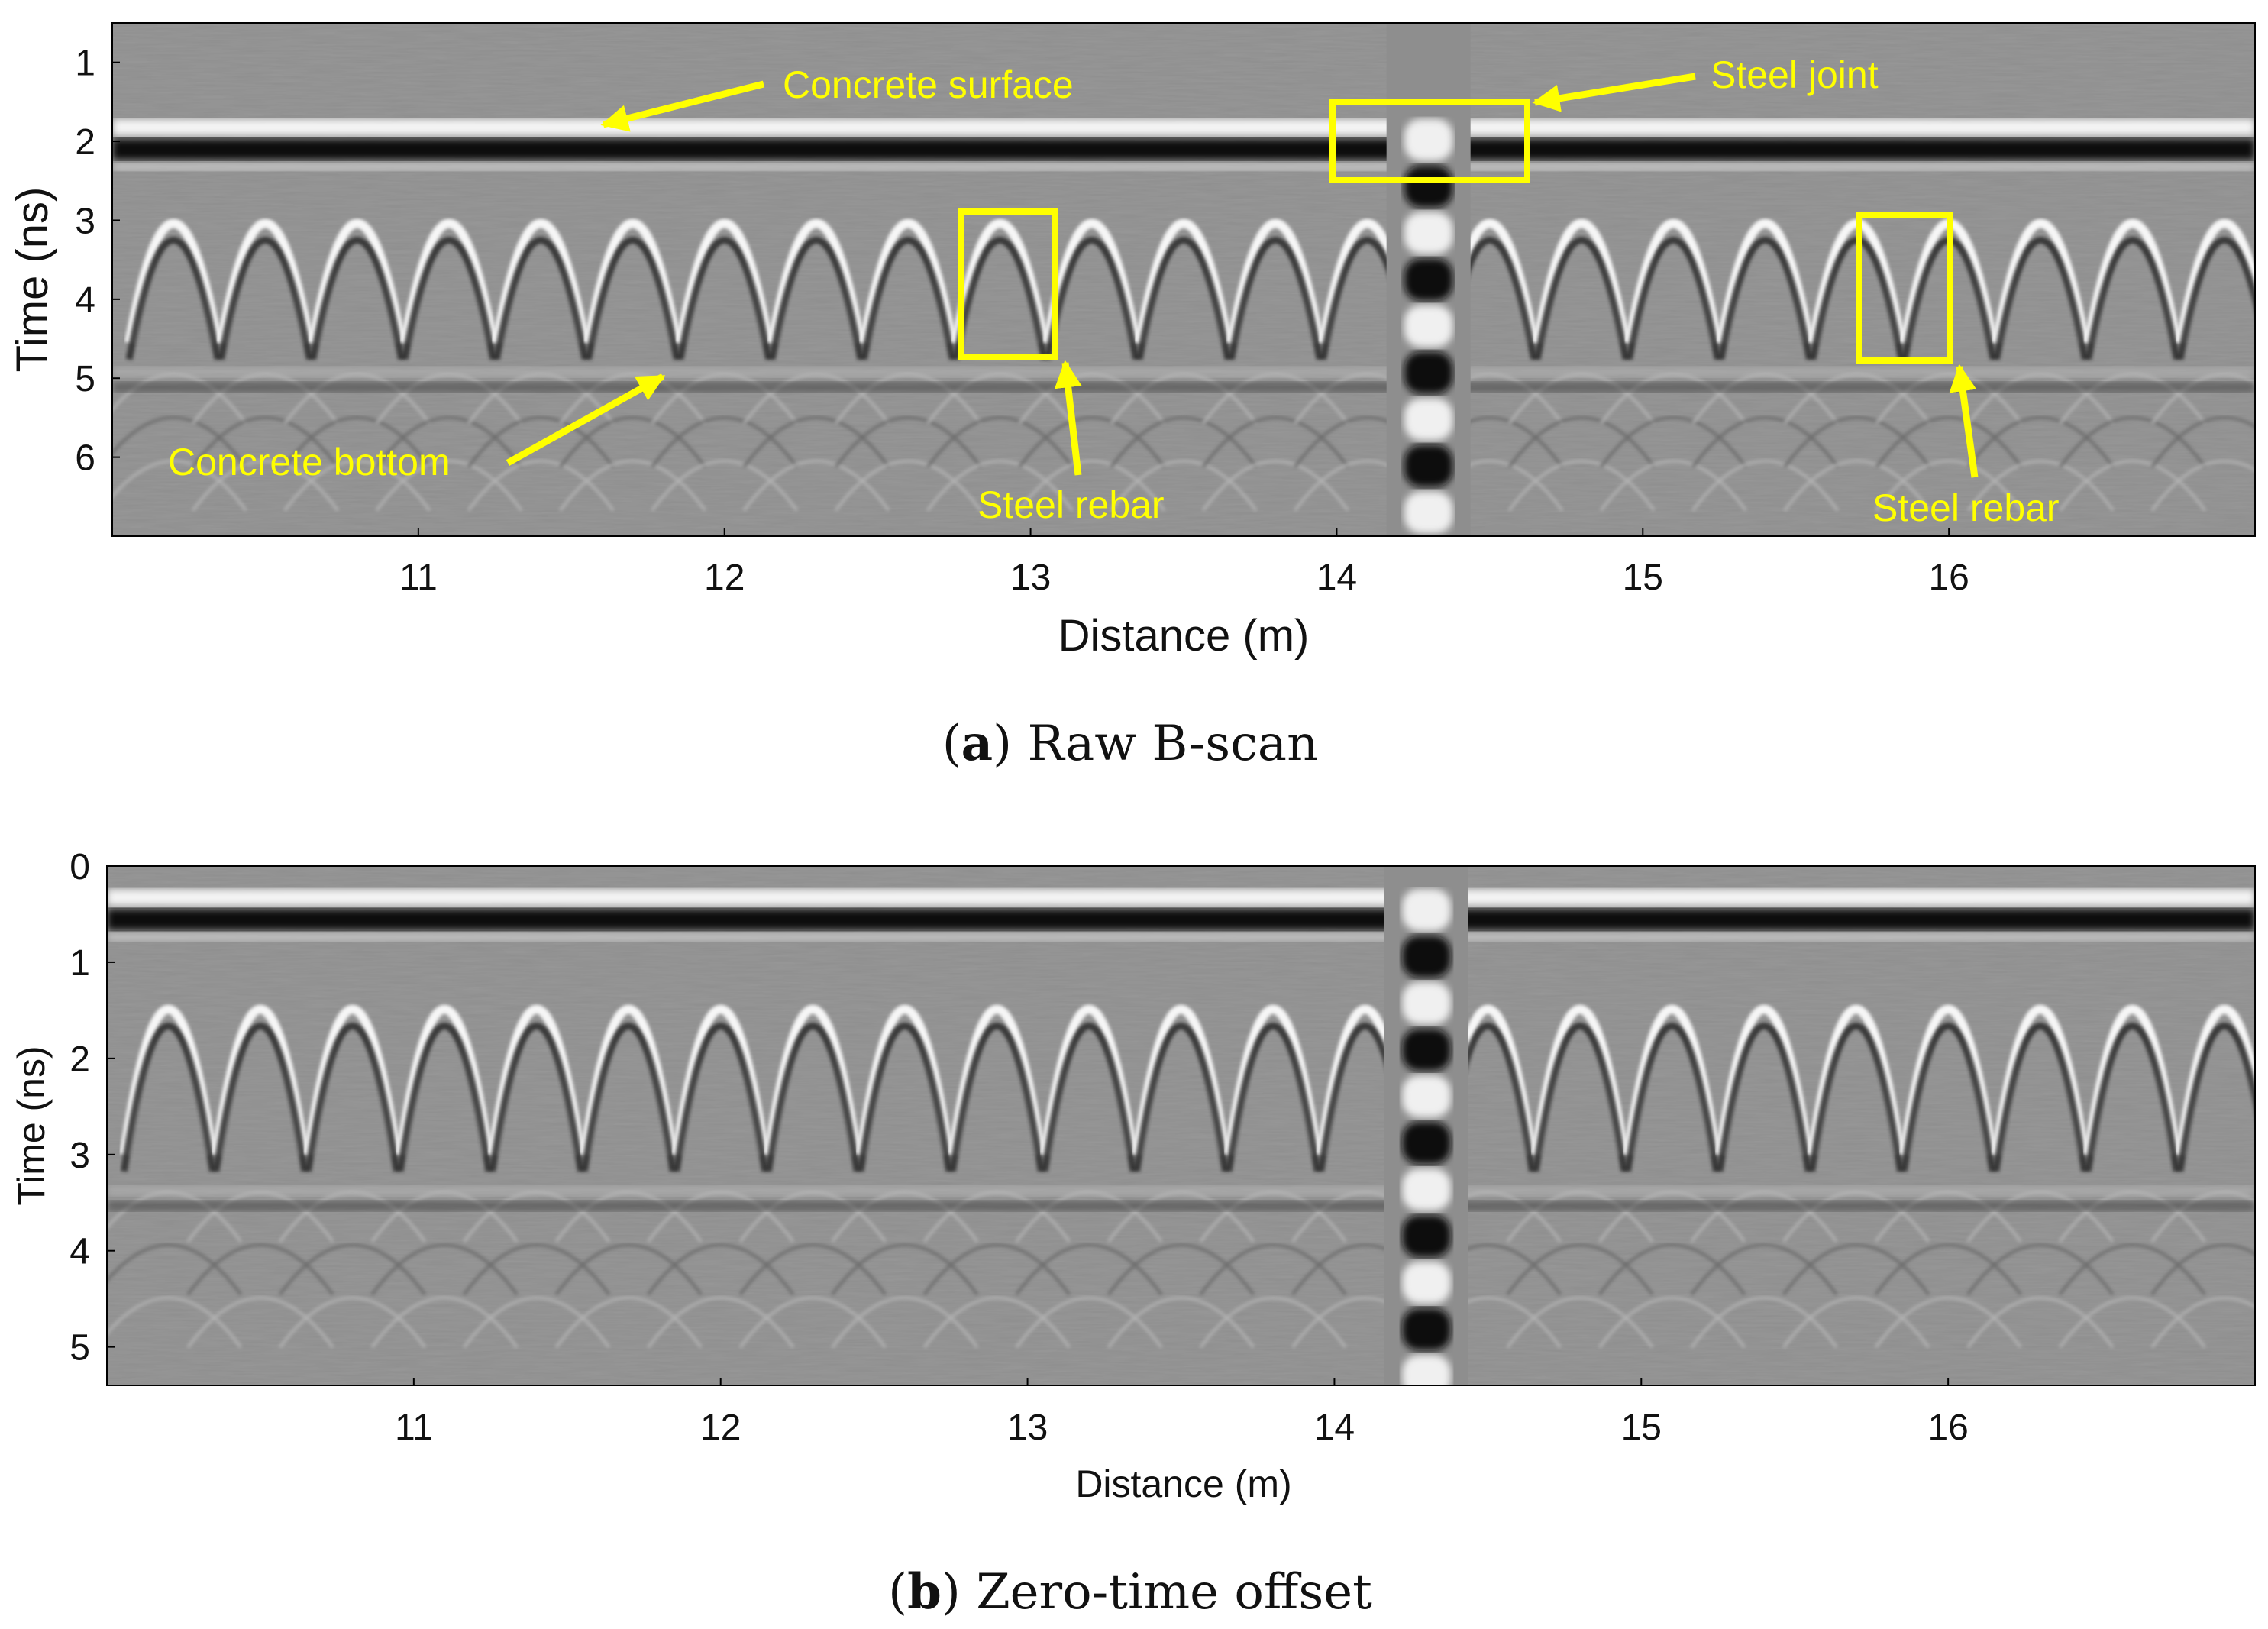 This screenshot has height=1629, width=2268. I want to click on panel-a-surface-reflection, so click(1184, 144).